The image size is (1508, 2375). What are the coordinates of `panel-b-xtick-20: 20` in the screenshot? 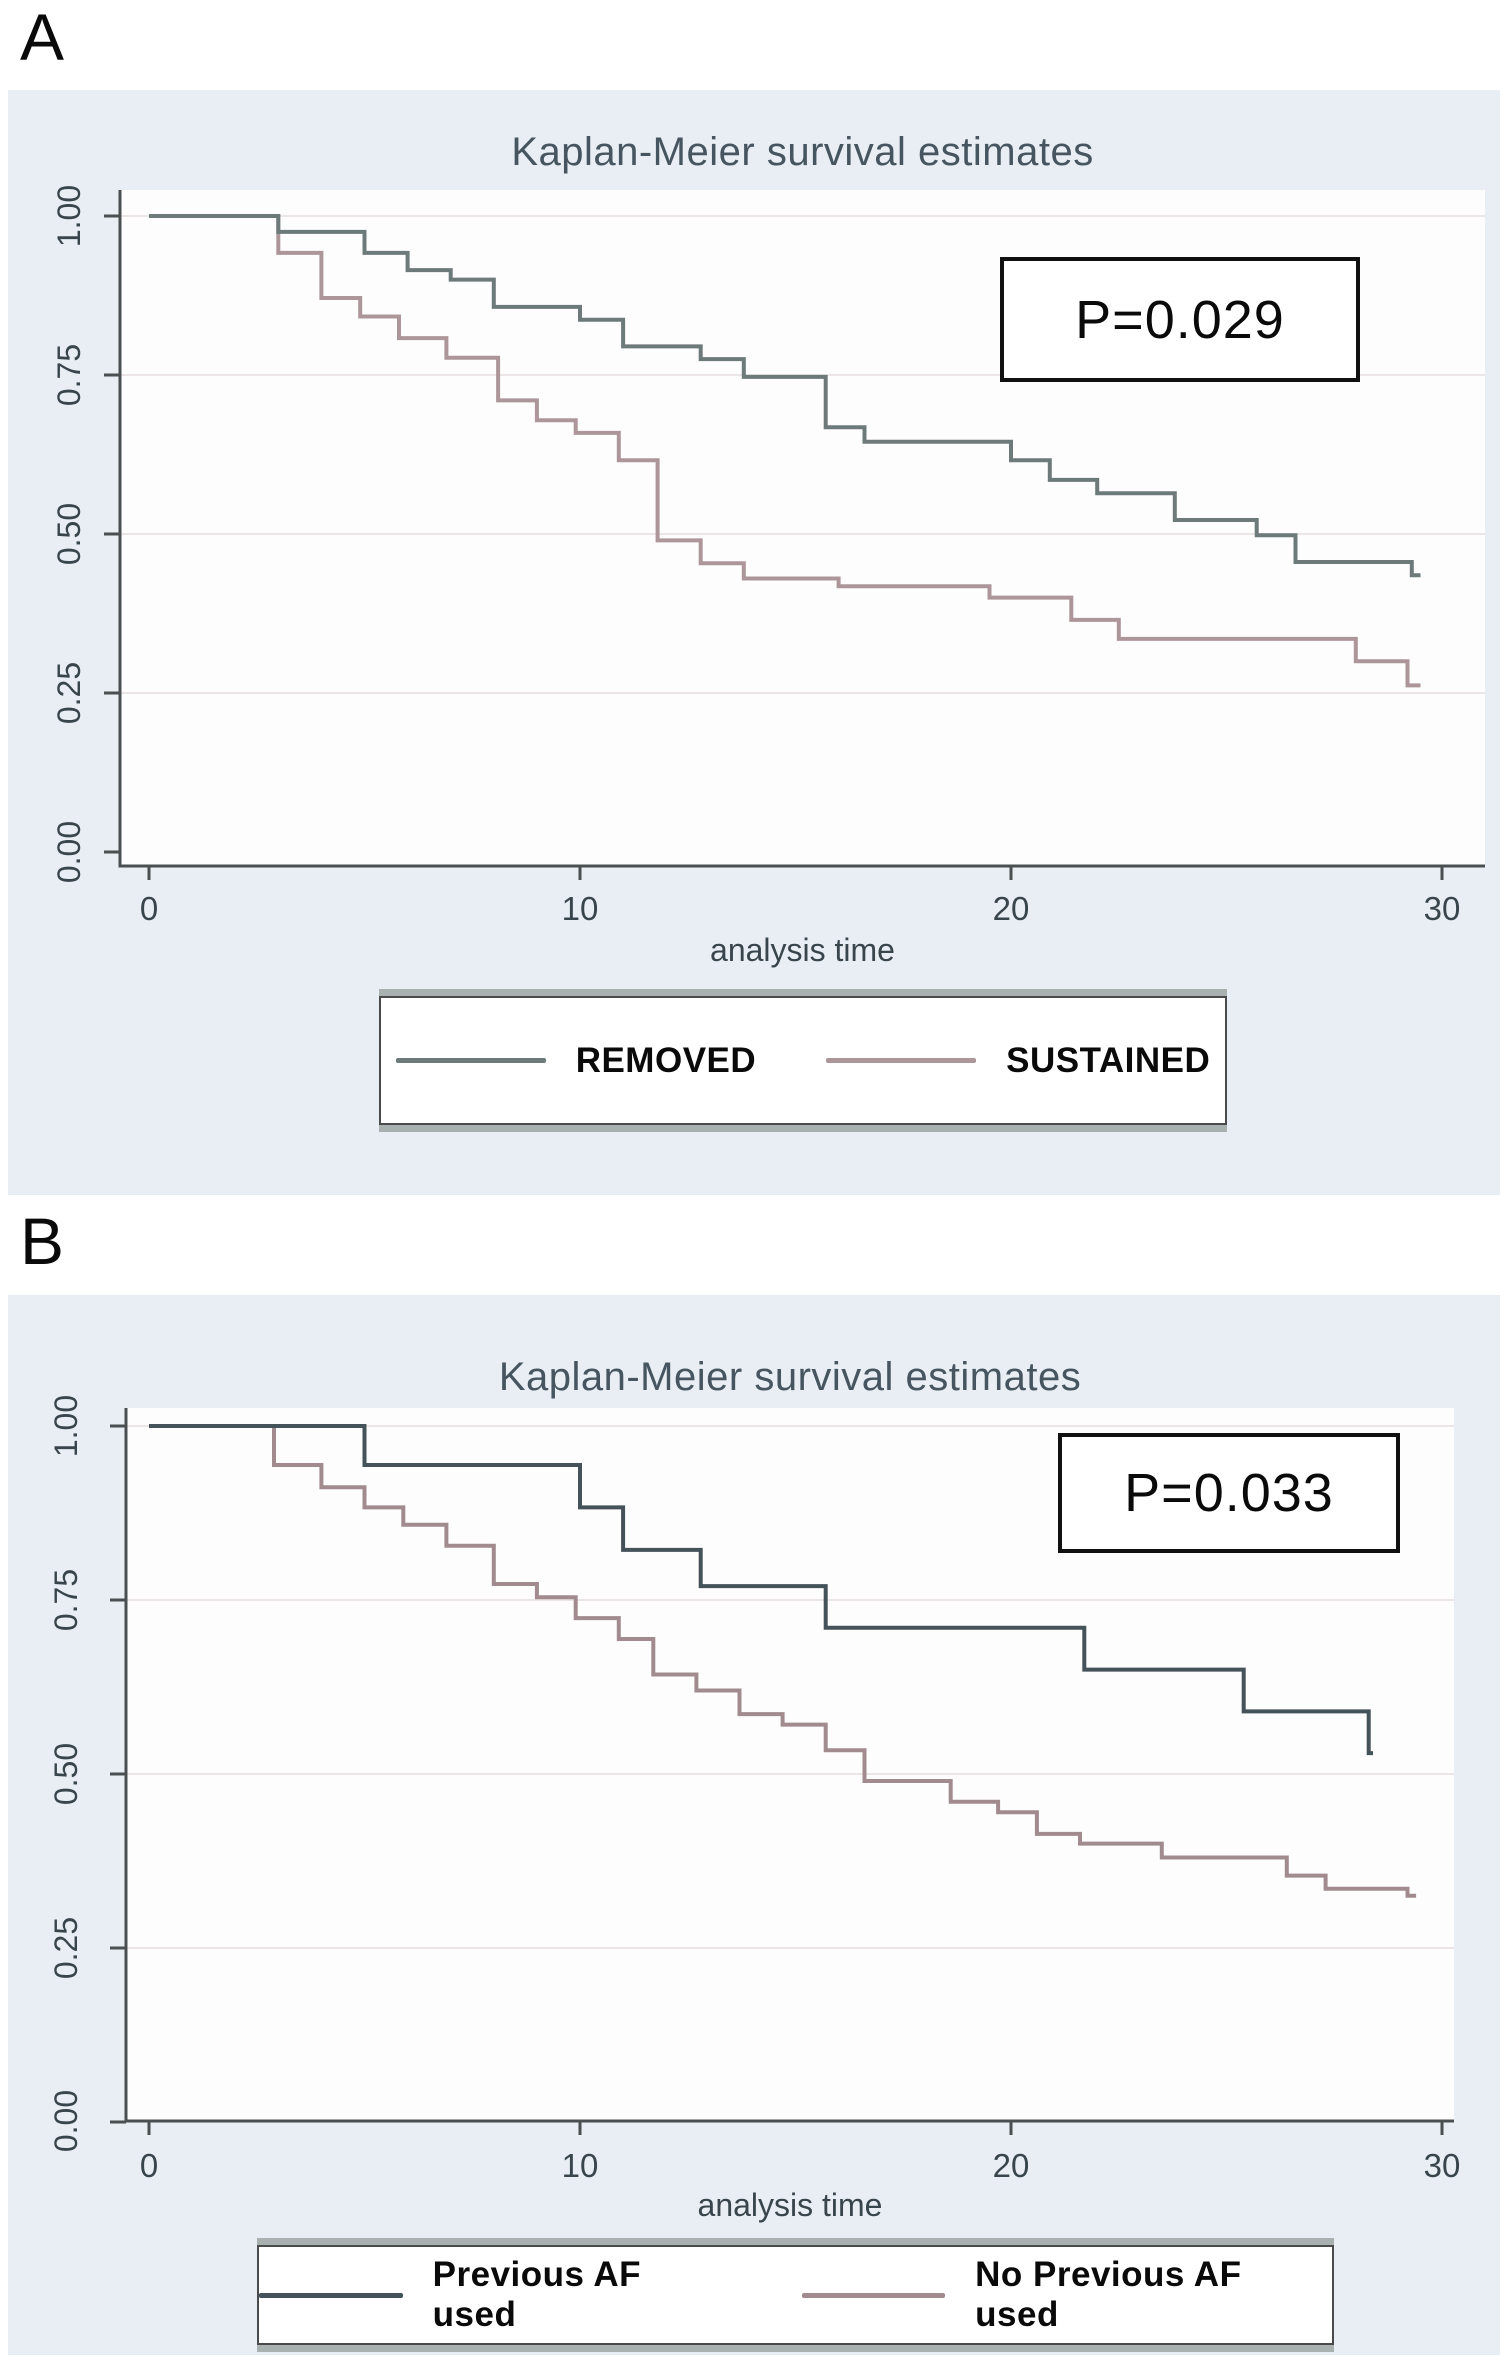 It's located at (1011, 2165).